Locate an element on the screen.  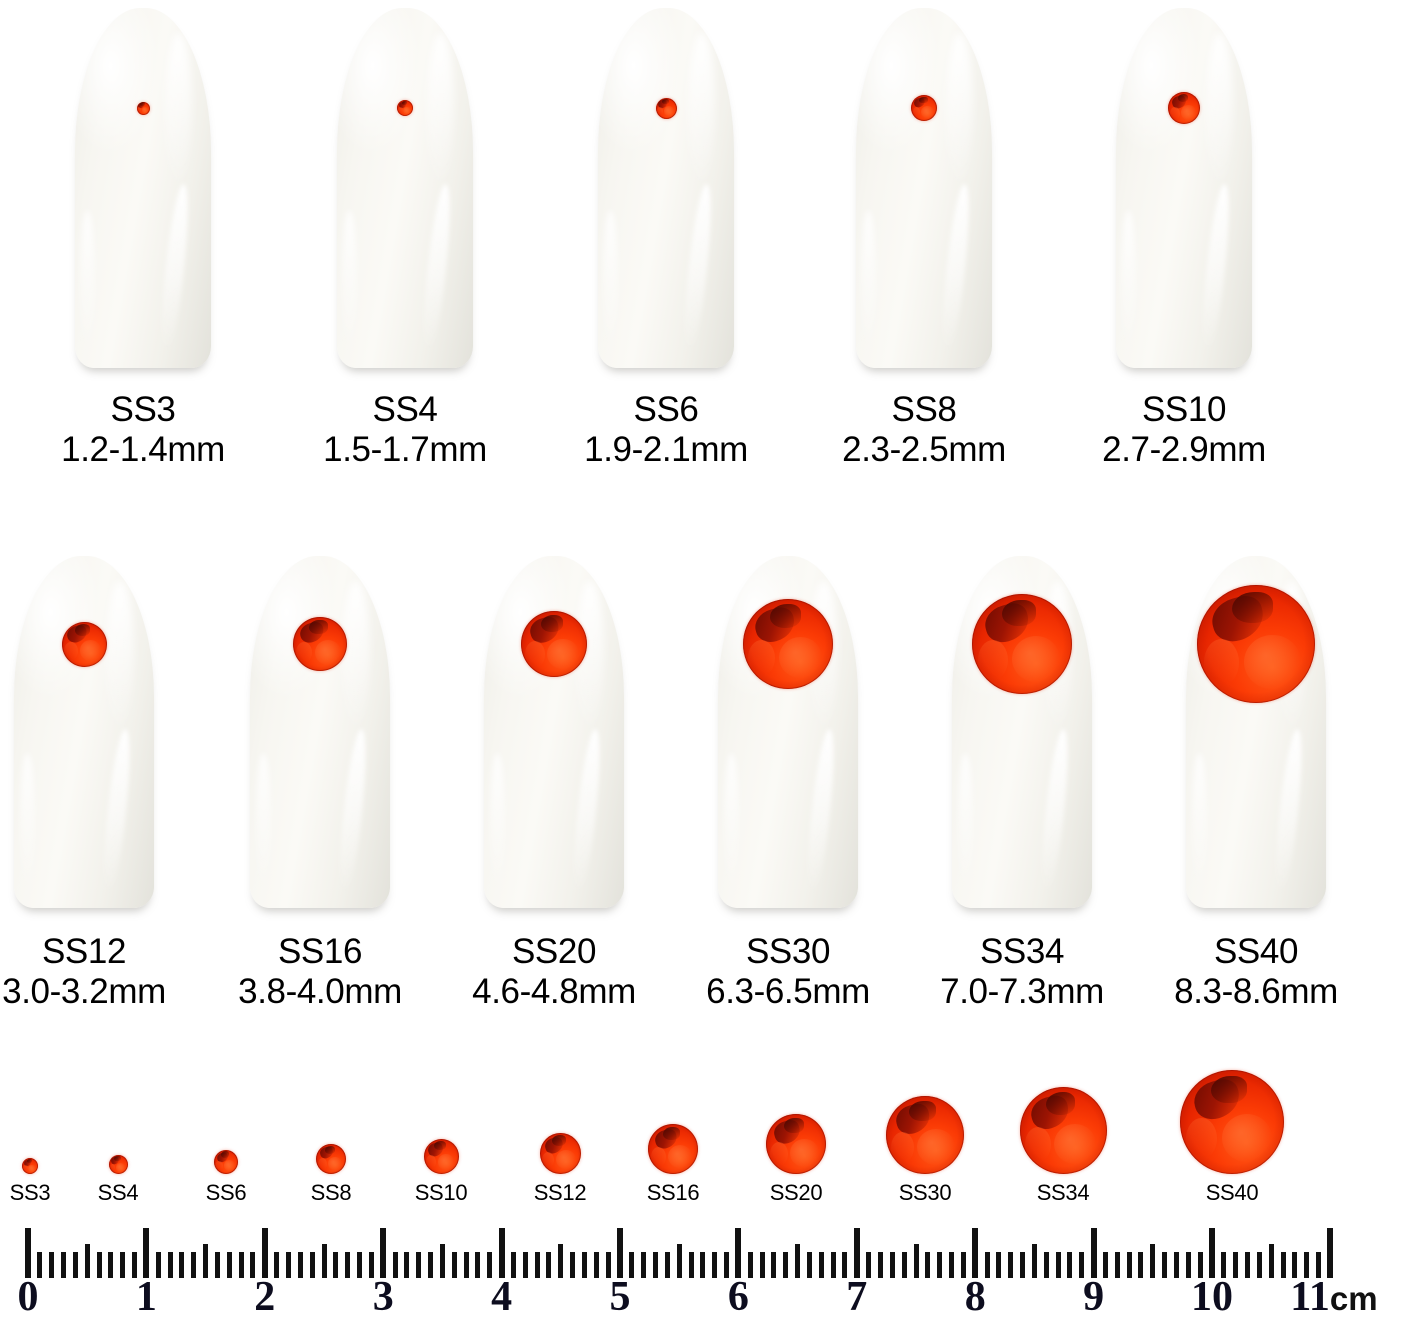
nail-sample-ss6: SS6 1.9-2.1mm is located at coordinates (666, 239).